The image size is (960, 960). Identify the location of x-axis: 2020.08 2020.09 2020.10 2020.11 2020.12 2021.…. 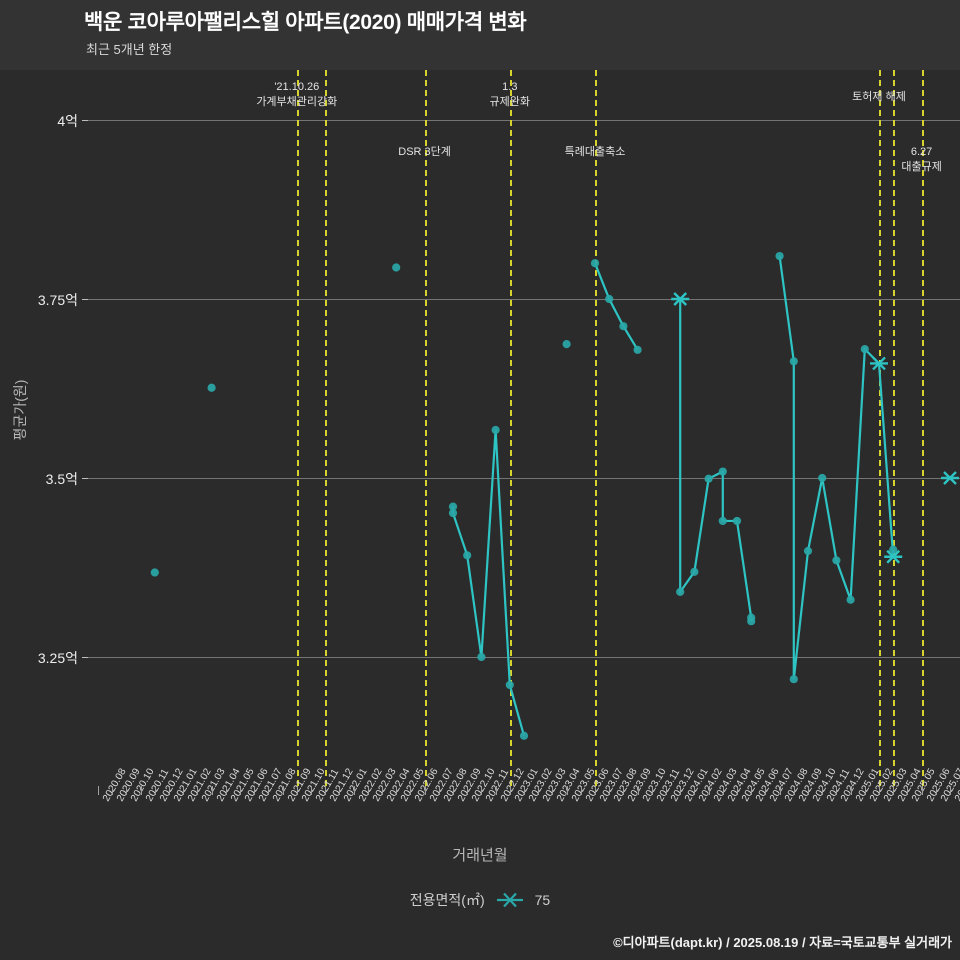
(480, 836).